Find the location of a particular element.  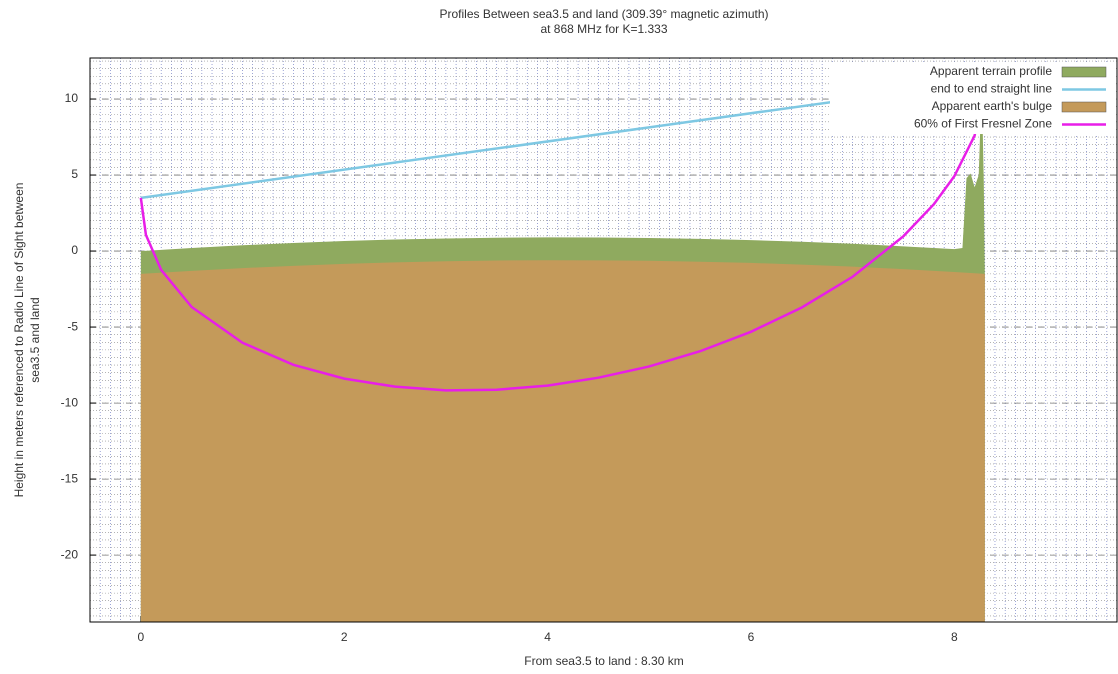

y-axis-label: sea3.5 and land is located at coordinates (35, 339).